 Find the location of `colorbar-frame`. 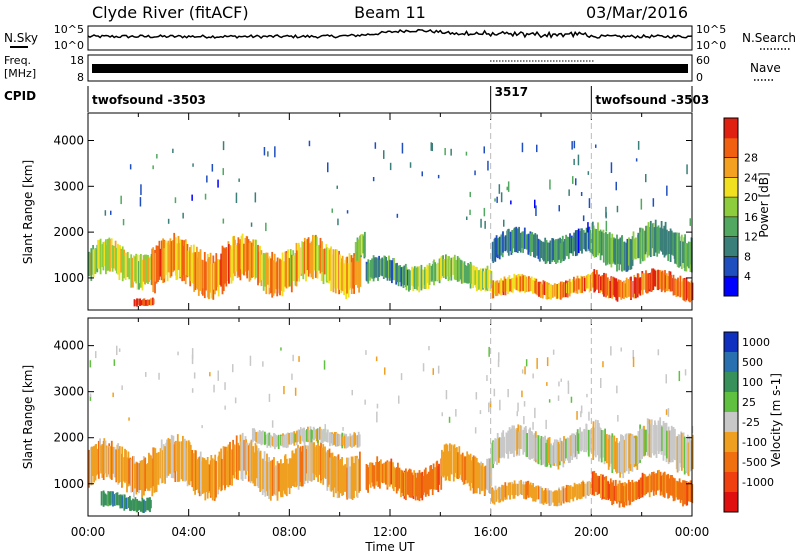

colorbar-frame is located at coordinates (731, 207).